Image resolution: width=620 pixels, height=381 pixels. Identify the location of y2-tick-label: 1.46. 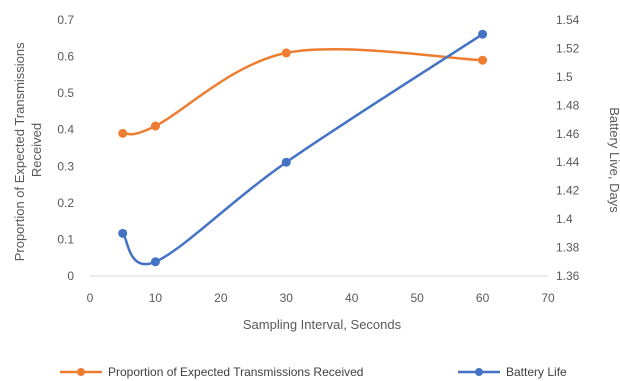
(568, 134).